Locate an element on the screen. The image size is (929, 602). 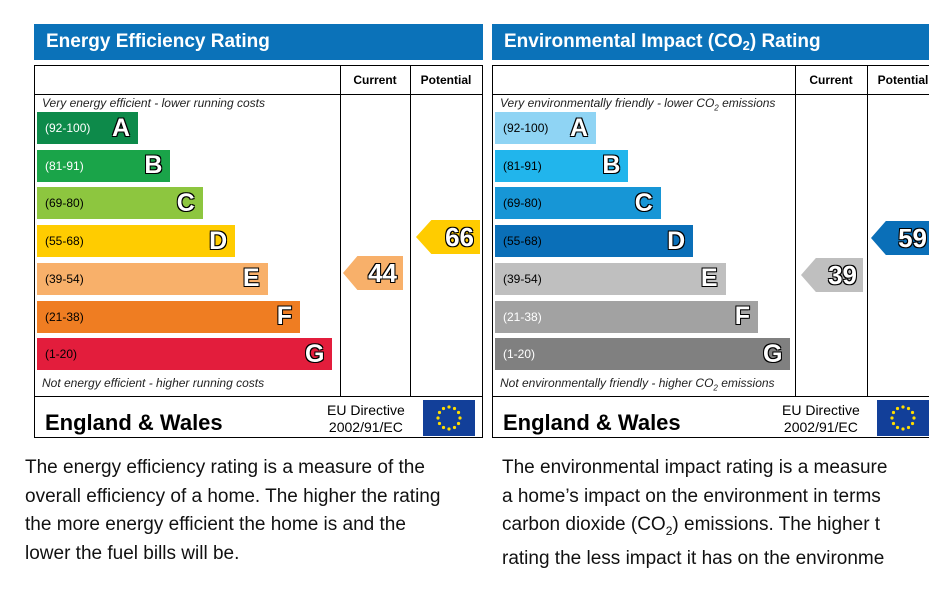
current-rating-arrow: 44 is located at coordinates (373, 273).